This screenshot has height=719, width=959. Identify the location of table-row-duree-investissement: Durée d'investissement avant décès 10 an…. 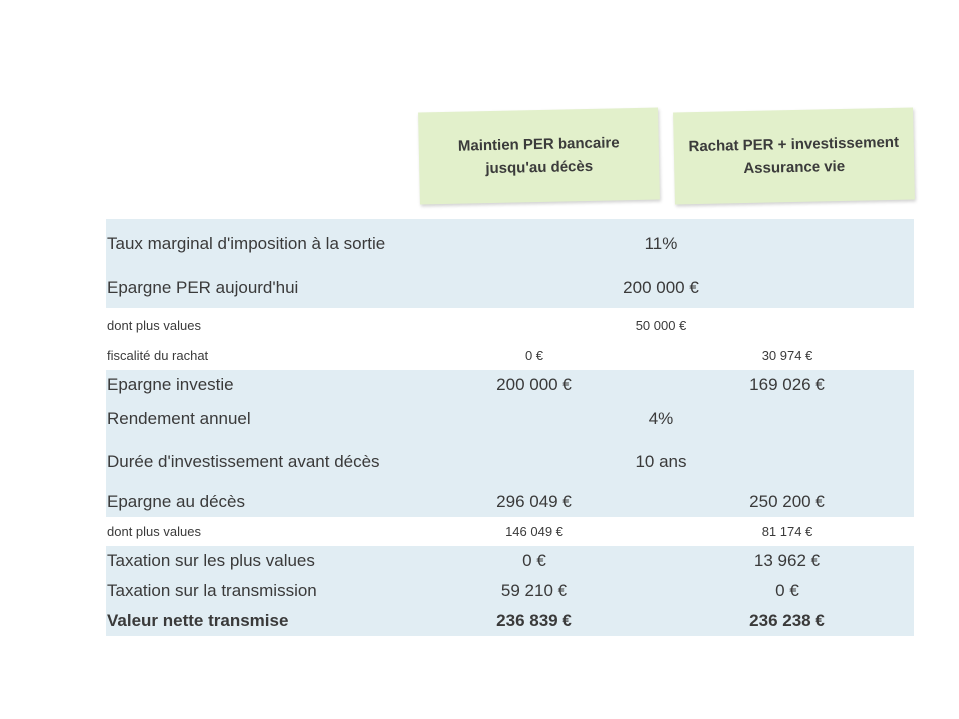
(510, 462).